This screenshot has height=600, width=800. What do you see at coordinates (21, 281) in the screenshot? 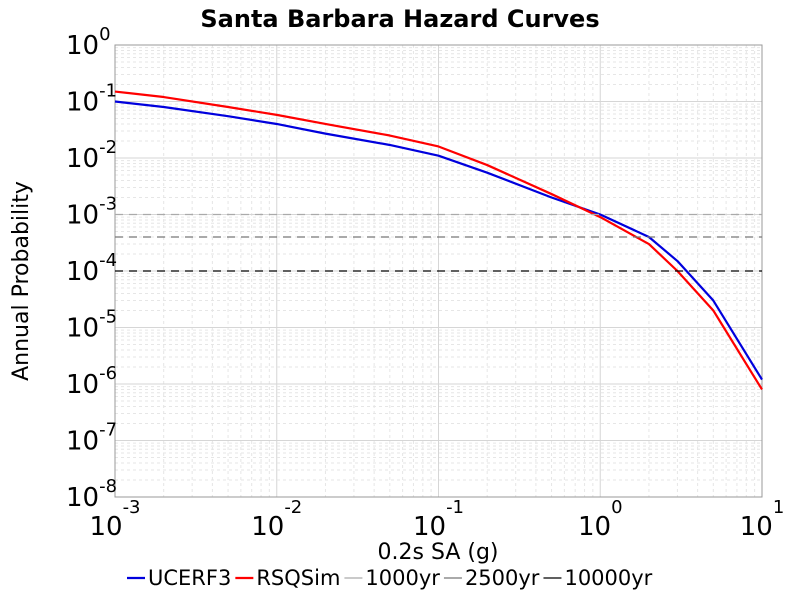
I see `y-axis-label: Annual Probability` at bounding box center [21, 281].